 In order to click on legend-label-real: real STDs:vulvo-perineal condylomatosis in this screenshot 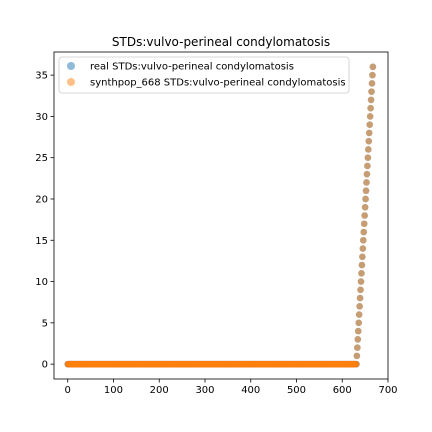, I will do `click(192, 67)`.